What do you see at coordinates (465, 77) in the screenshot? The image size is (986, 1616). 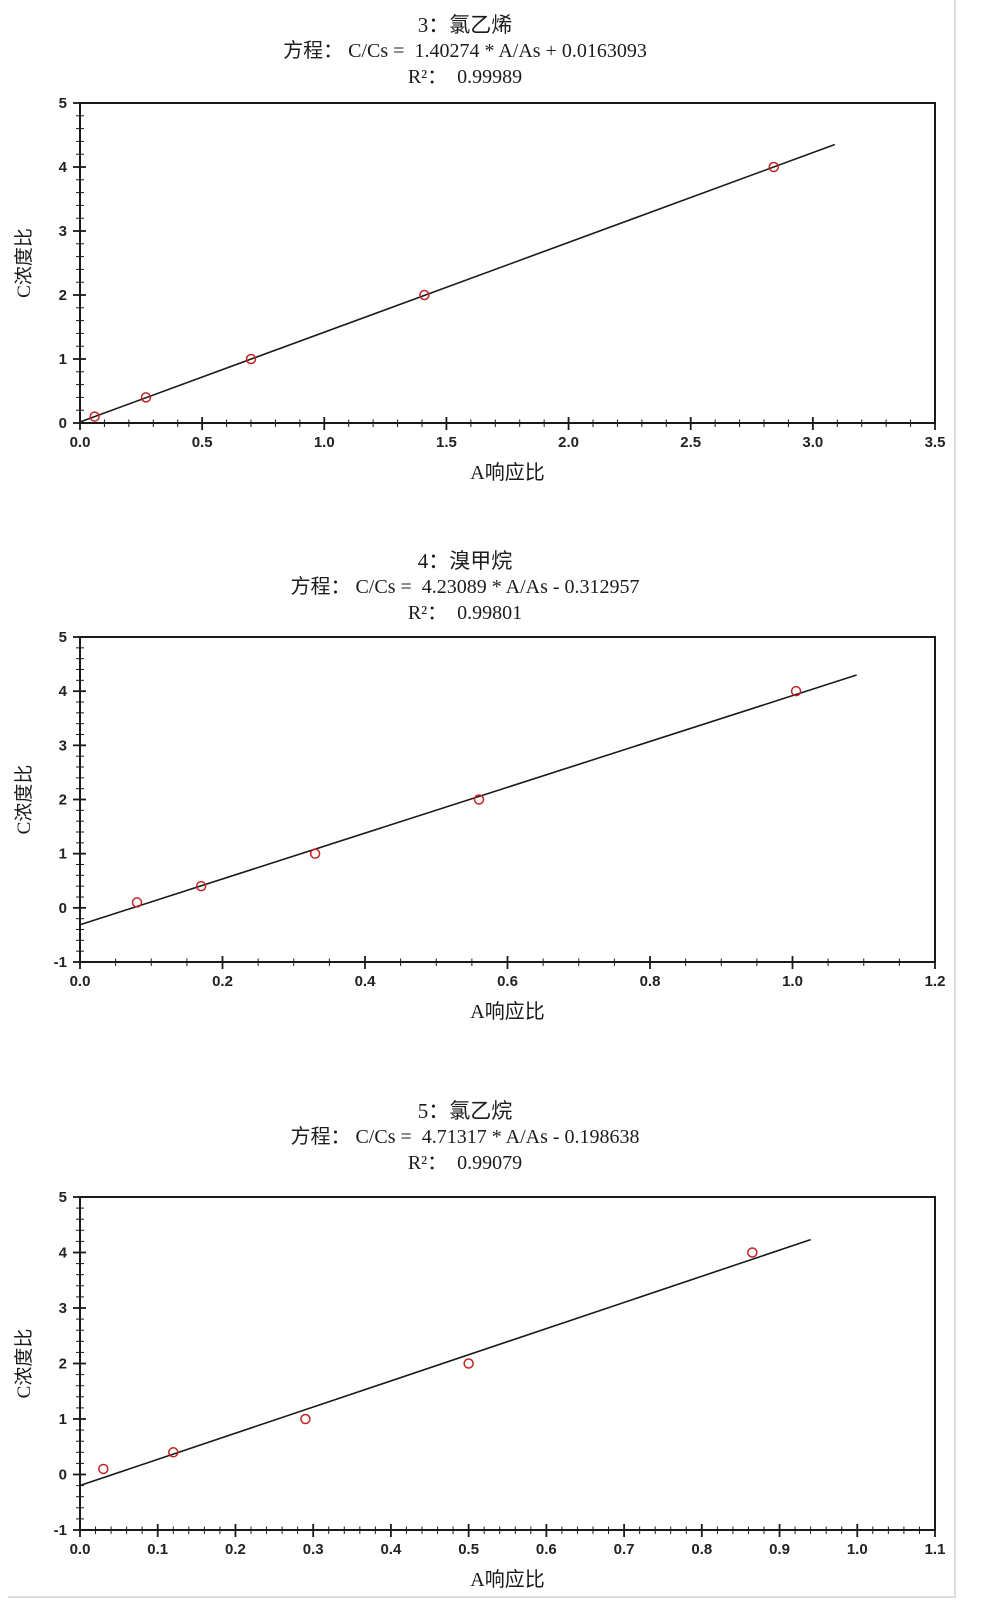 I see `chart1-r-squared: R²： 0.99989` at bounding box center [465, 77].